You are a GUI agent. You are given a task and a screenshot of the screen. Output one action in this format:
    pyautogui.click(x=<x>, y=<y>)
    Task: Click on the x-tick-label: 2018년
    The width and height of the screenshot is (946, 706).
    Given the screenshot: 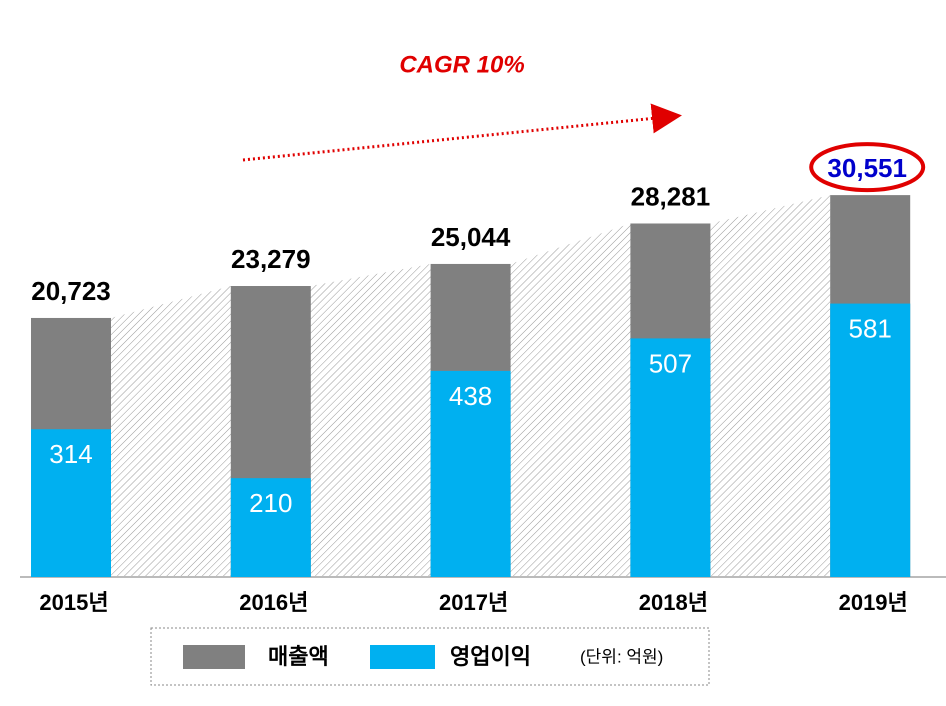 What is the action you would take?
    pyautogui.click(x=673, y=602)
    